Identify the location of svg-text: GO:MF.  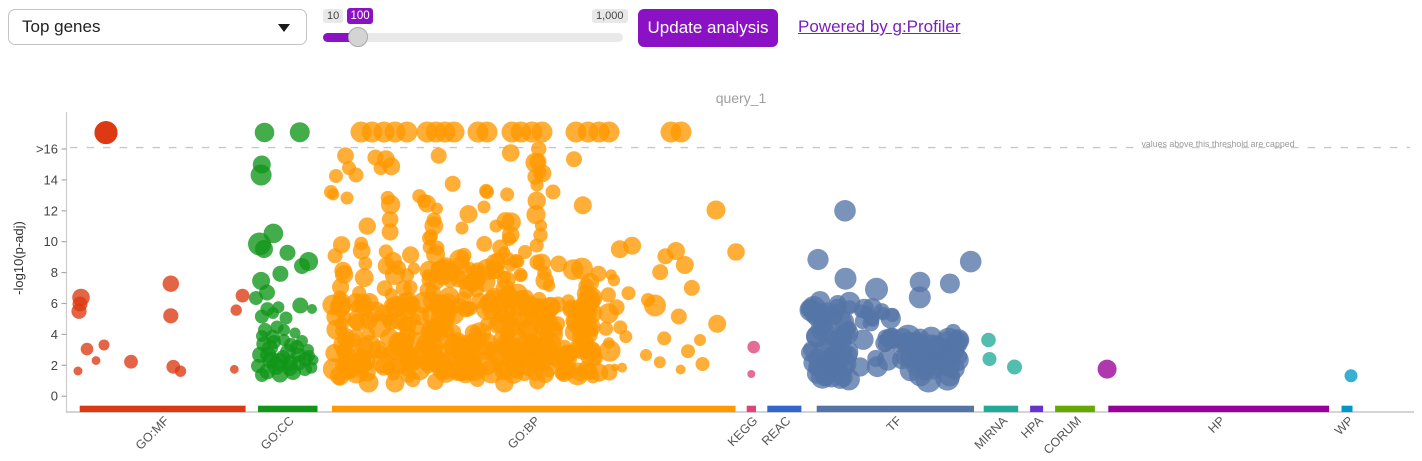
(152, 432).